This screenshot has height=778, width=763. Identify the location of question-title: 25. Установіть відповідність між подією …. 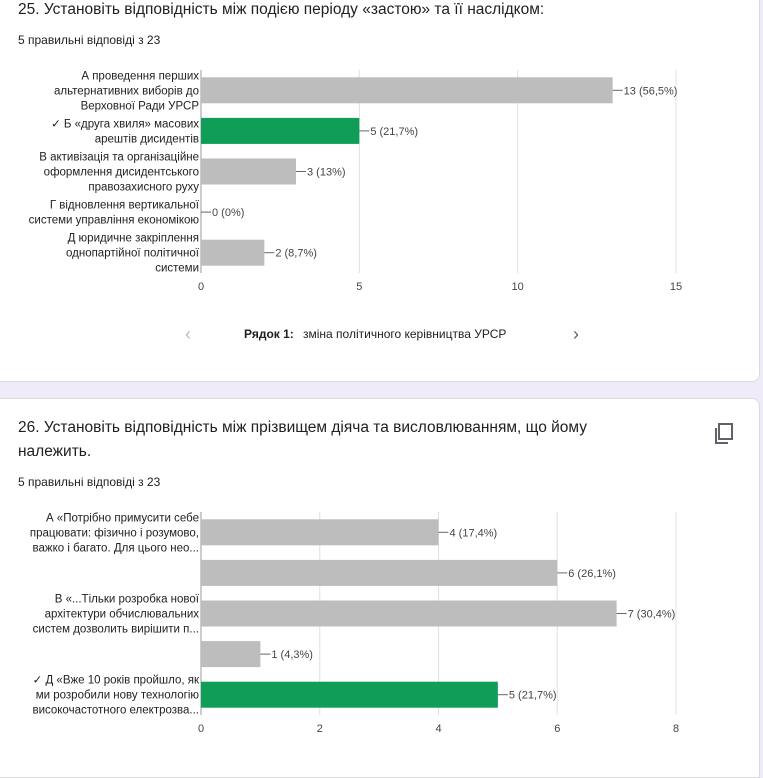
(281, 9).